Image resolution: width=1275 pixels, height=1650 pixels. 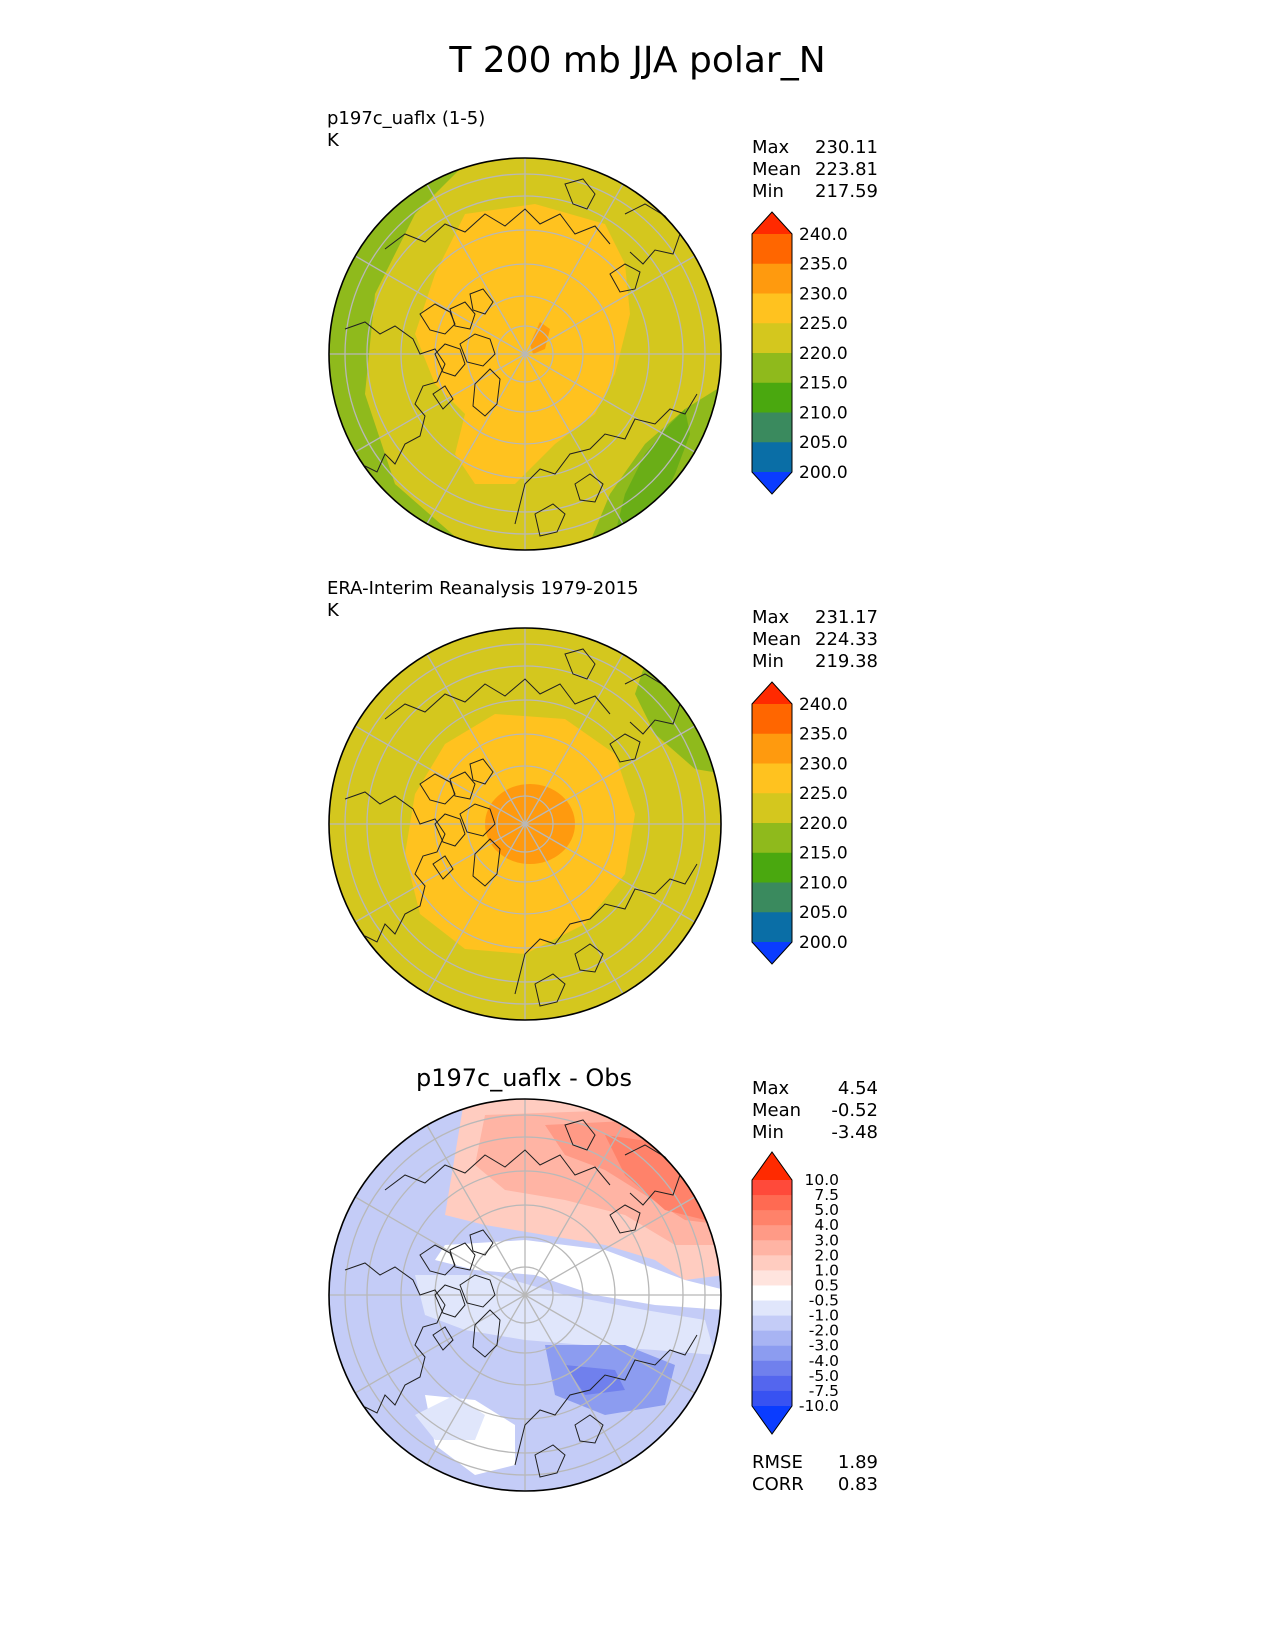 I want to click on figure-title: T 200 mb JJA polar_N, so click(x=637, y=60).